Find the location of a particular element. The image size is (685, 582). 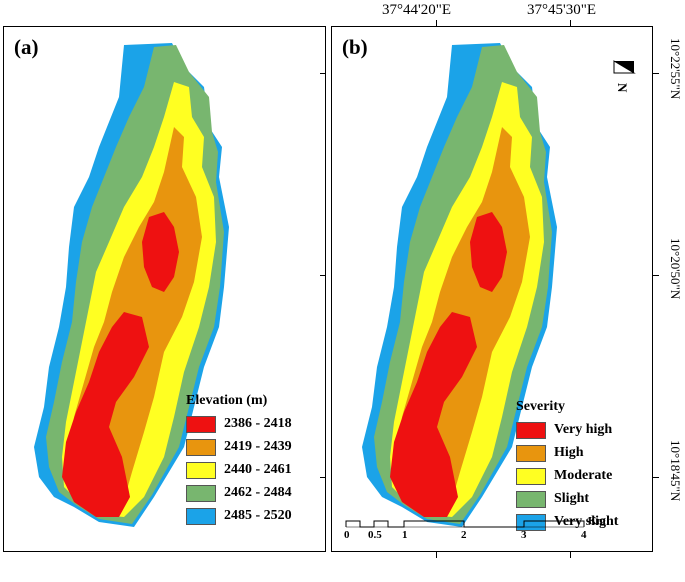

legend-label: 2440 - 2461 is located at coordinates (258, 469).